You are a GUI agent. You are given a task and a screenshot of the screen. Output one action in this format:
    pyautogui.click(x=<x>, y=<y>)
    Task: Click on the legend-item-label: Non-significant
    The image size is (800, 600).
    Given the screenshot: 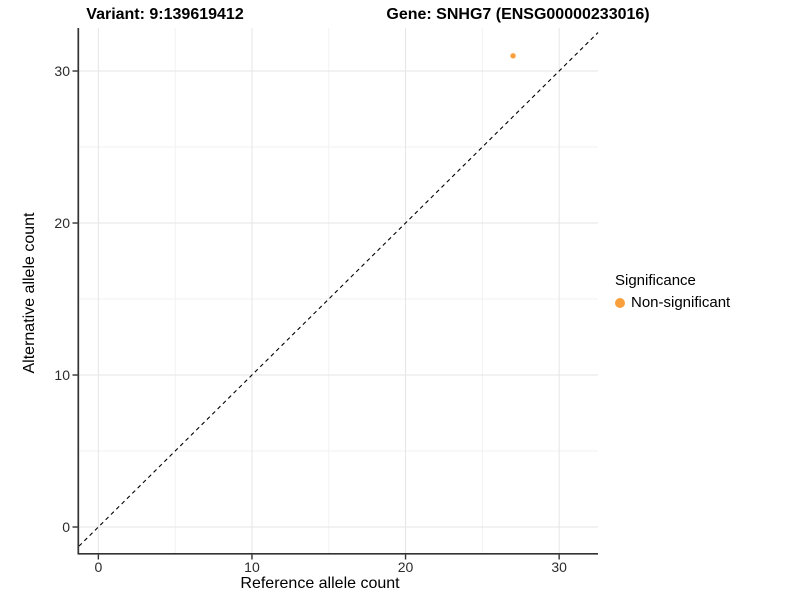 What is the action you would take?
    pyautogui.click(x=681, y=302)
    